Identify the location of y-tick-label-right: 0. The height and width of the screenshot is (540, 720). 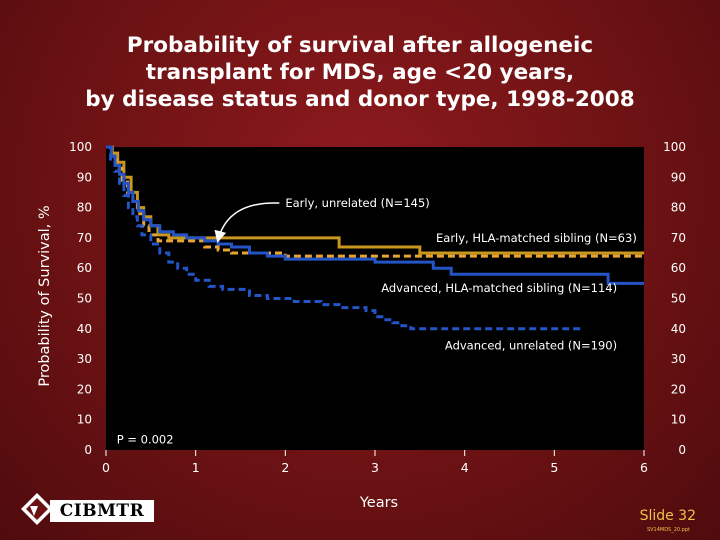
(682, 450).